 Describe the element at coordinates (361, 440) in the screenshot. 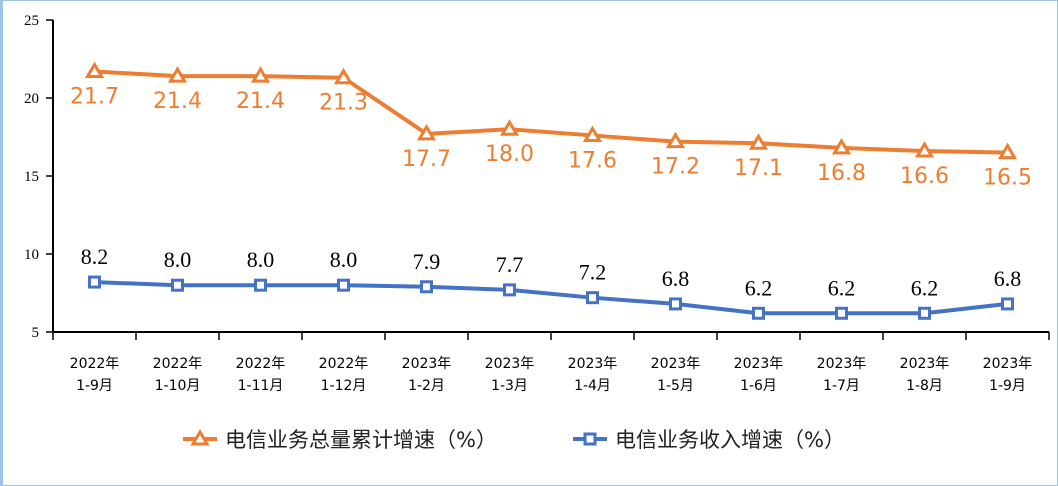

I see `legend-label: 电信业务总量累计增速（%）` at that location.